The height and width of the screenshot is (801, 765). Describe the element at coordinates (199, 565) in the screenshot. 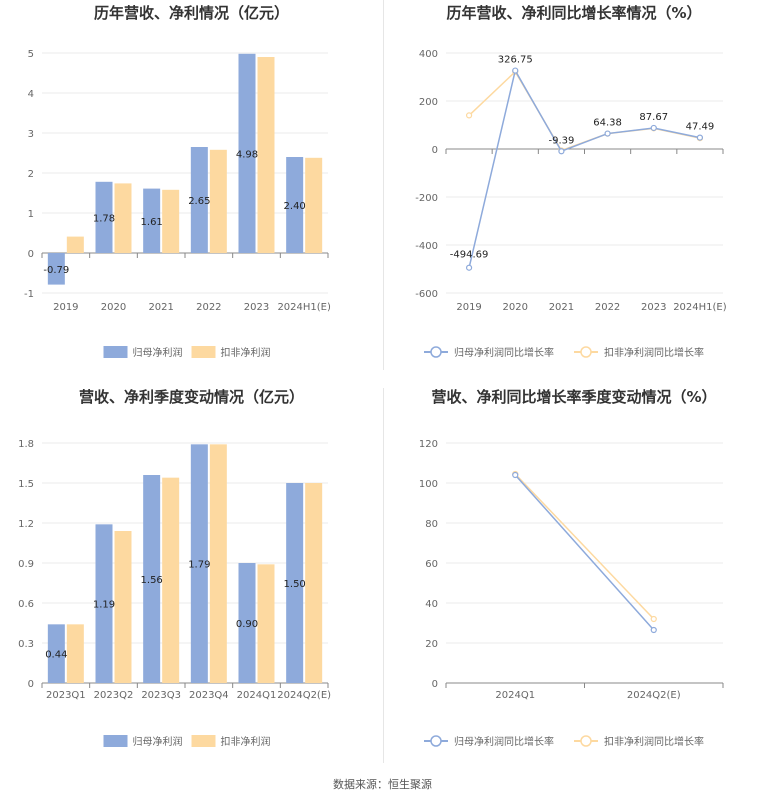

I see `data-label-3: 1.79` at that location.